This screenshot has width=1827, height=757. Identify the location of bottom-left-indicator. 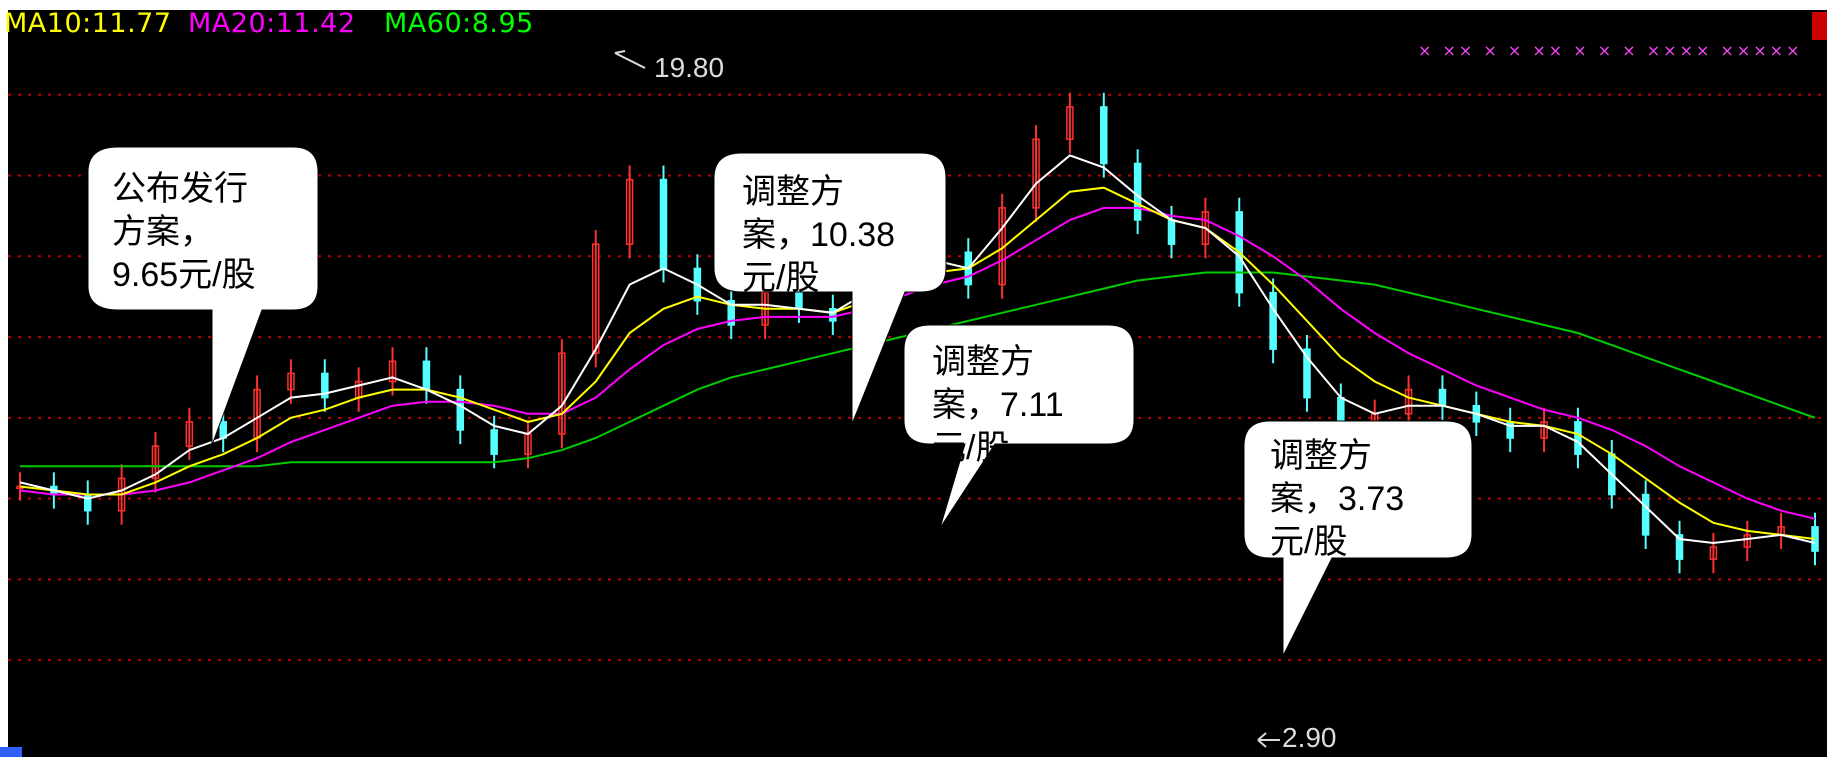
(11, 752).